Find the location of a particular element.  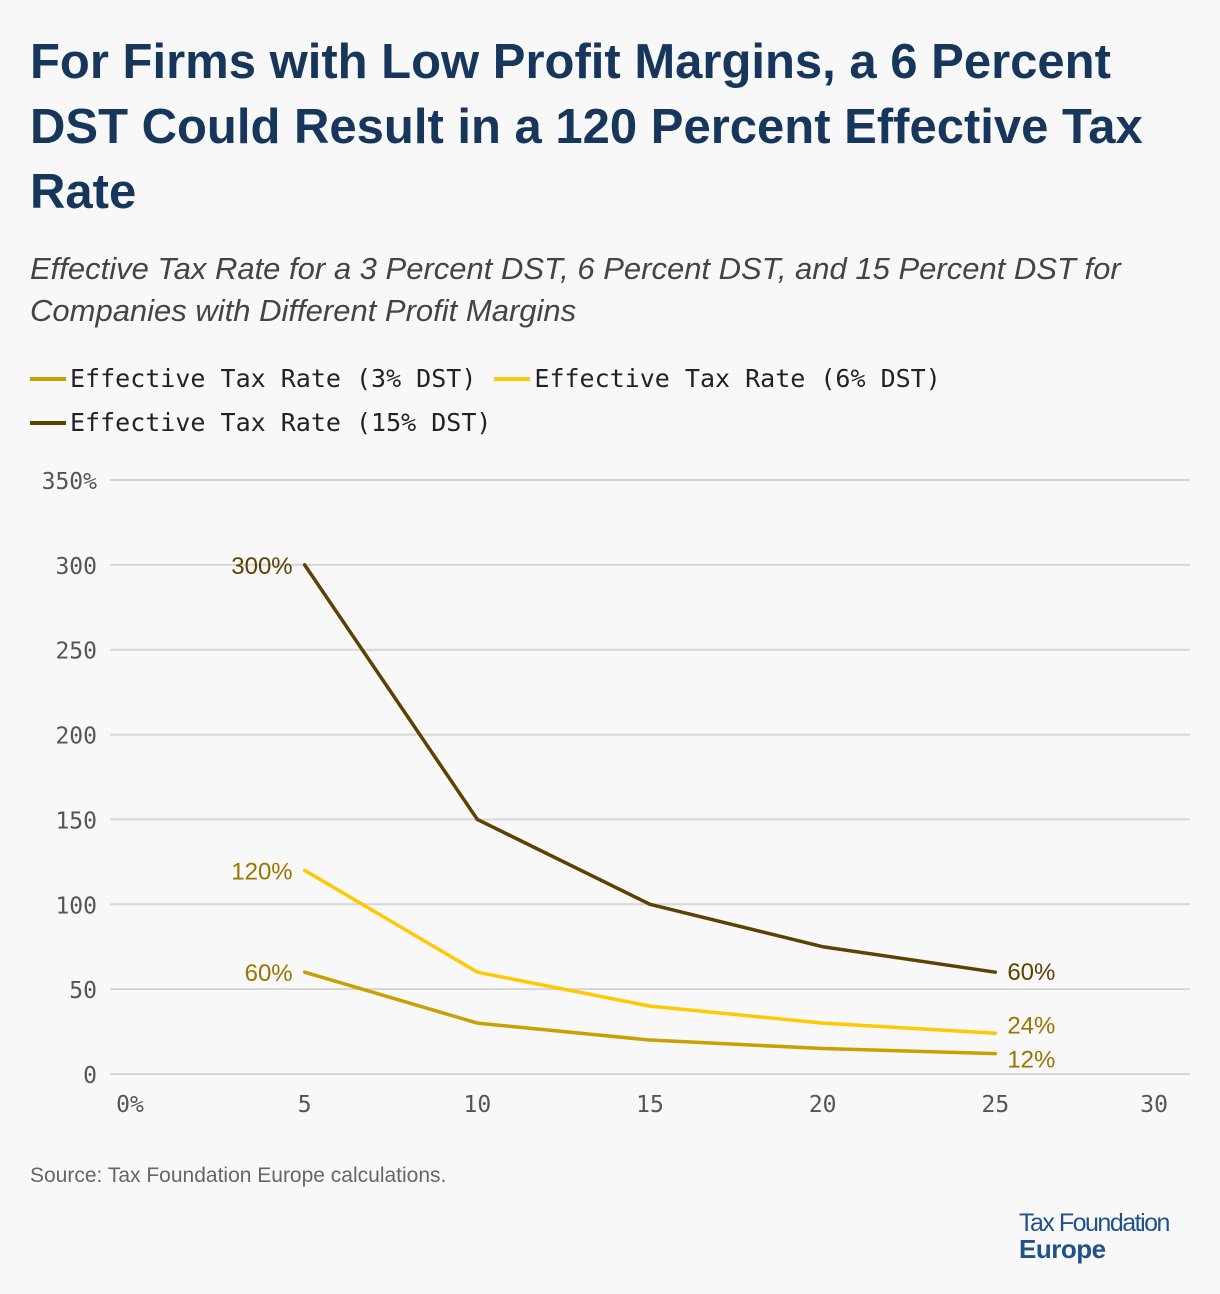

logo-line-2: Europe is located at coordinates (1062, 1249).